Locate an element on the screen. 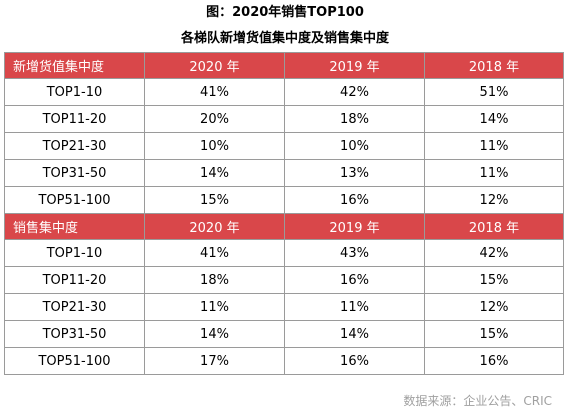 This screenshot has height=412, width=570. section-header-label: 新增货值集中度 is located at coordinates (74, 65).